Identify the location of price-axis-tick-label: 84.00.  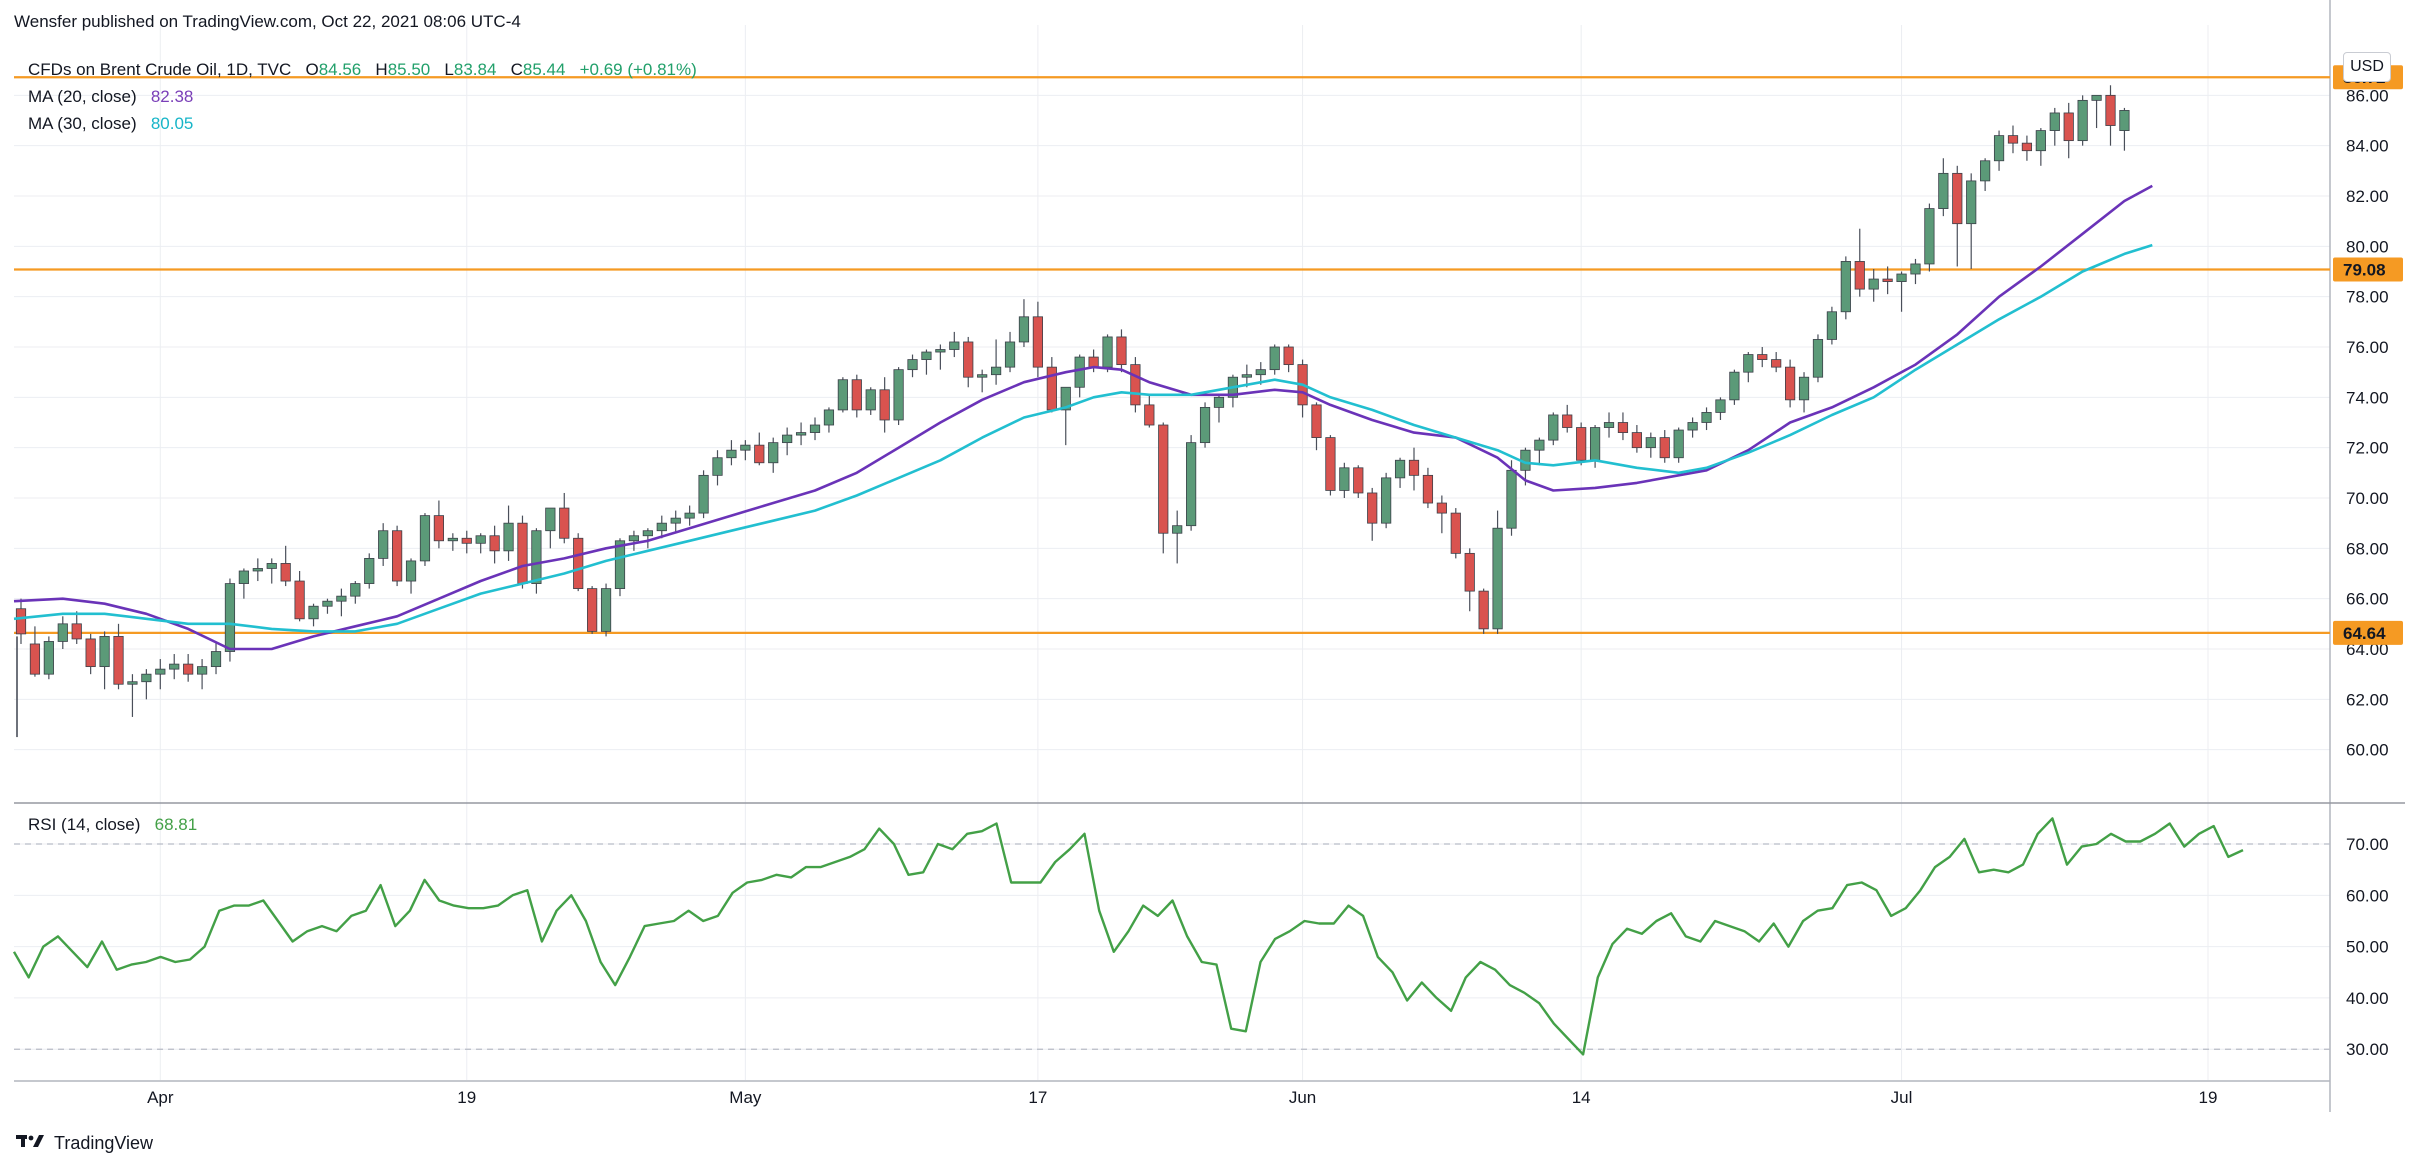
(2367, 146).